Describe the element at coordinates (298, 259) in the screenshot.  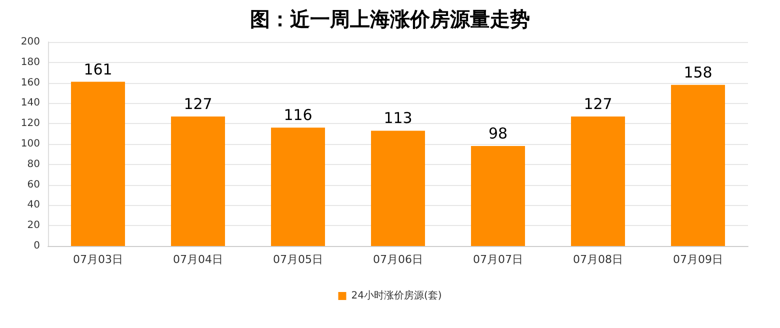
I see `x-tick-label: 07月05日` at that location.